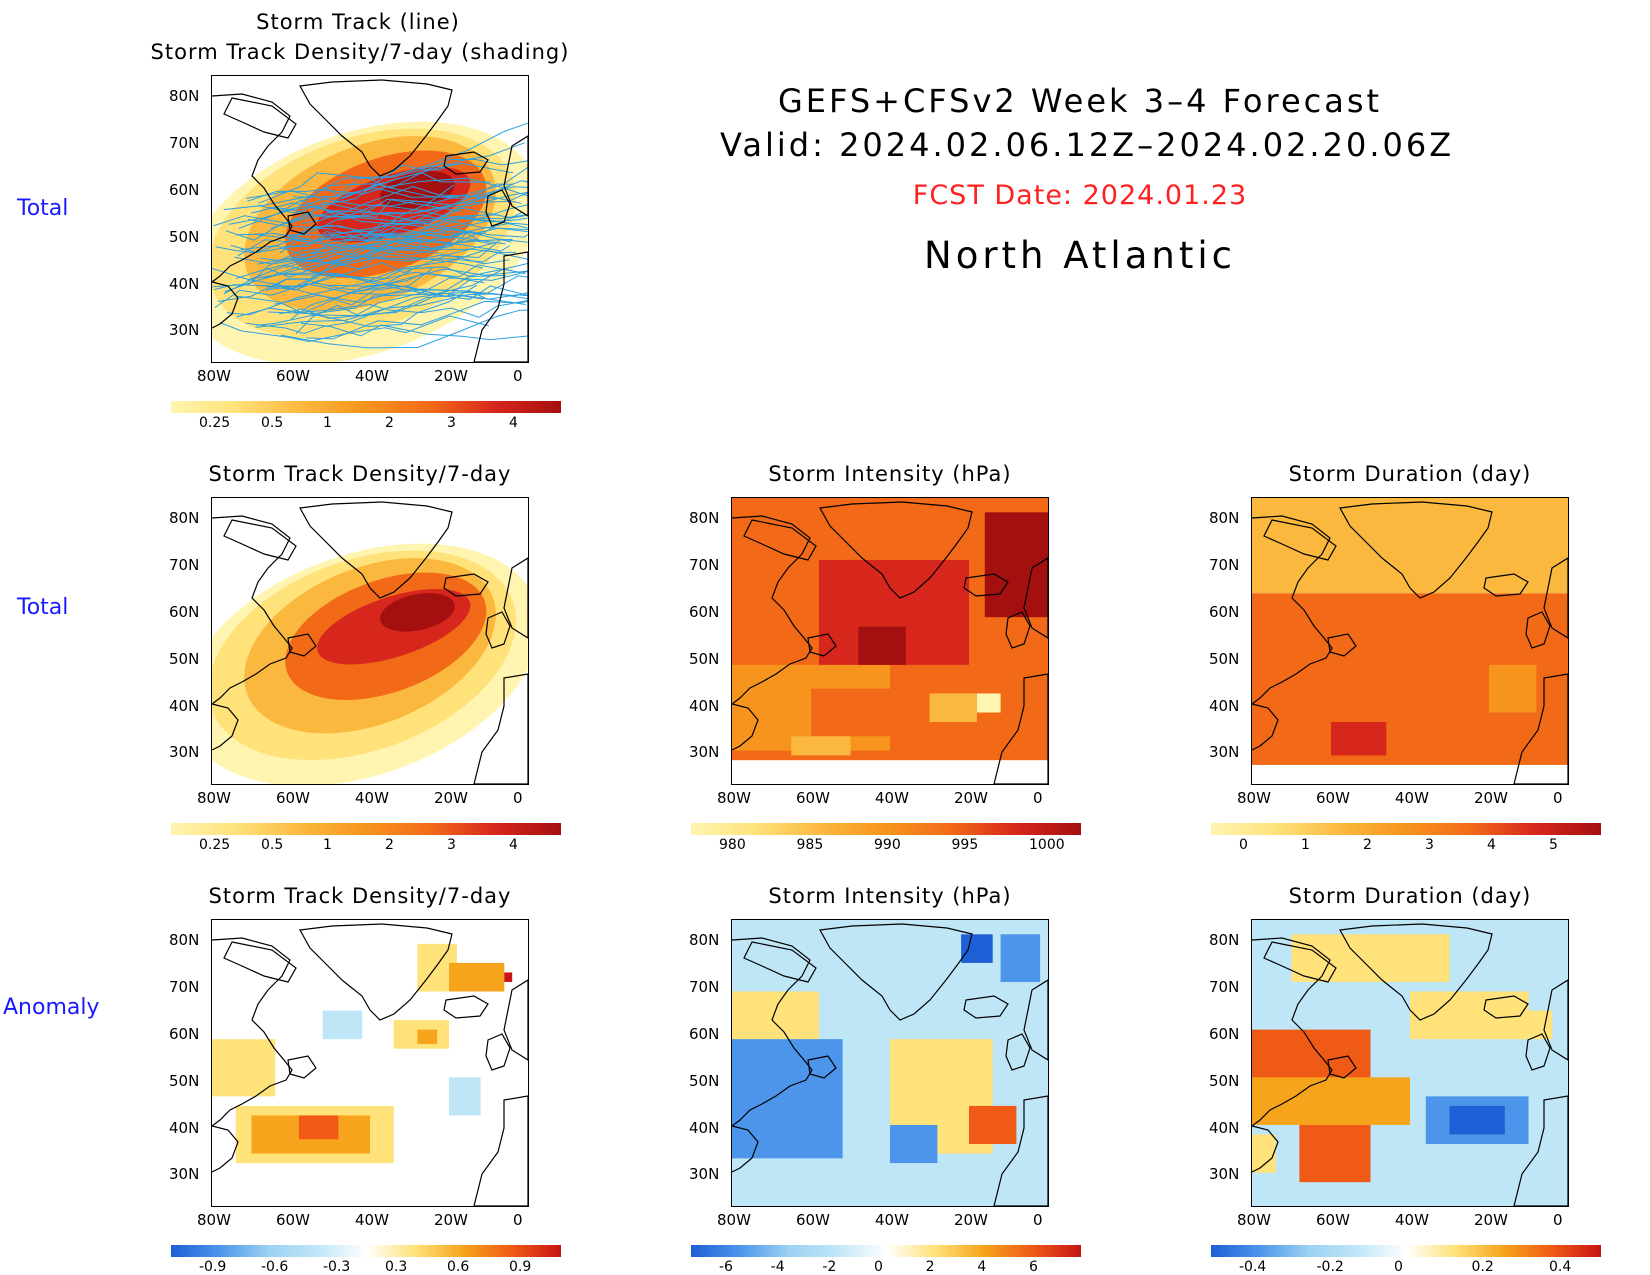 The image size is (1650, 1275). Describe the element at coordinates (1087, 145) in the screenshot. I see `forecast-valid-range: Valid: 2024.02.06.12Z–2024.02.20.06Z` at that location.